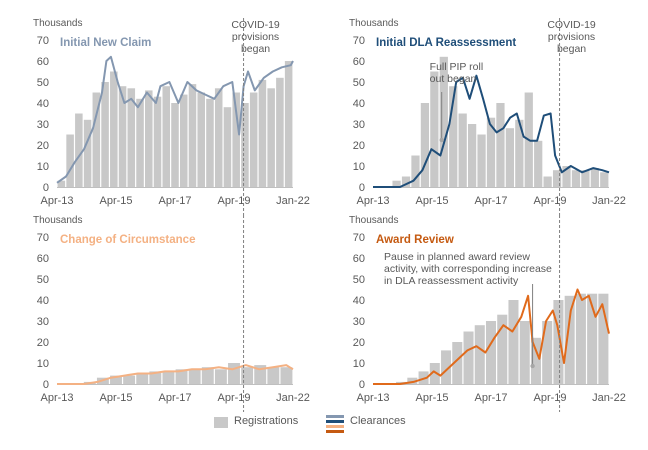 Image resolution: width=648 pixels, height=450 pixels. Describe the element at coordinates (221, 422) in the screenshot. I see `legend-swatch-registrations` at that location.